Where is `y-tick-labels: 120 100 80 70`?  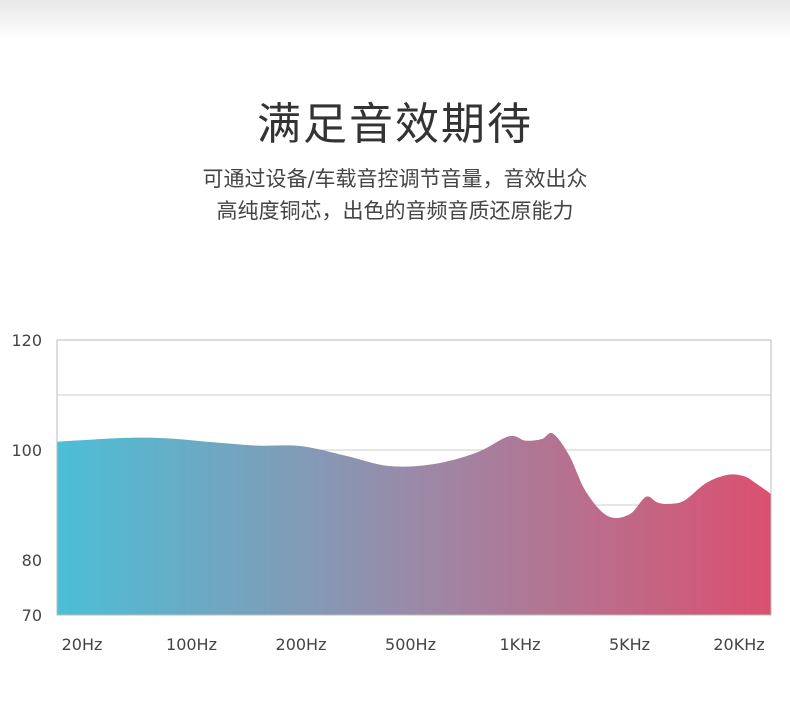 y-tick-labels: 120 100 80 70 is located at coordinates (26, 478).